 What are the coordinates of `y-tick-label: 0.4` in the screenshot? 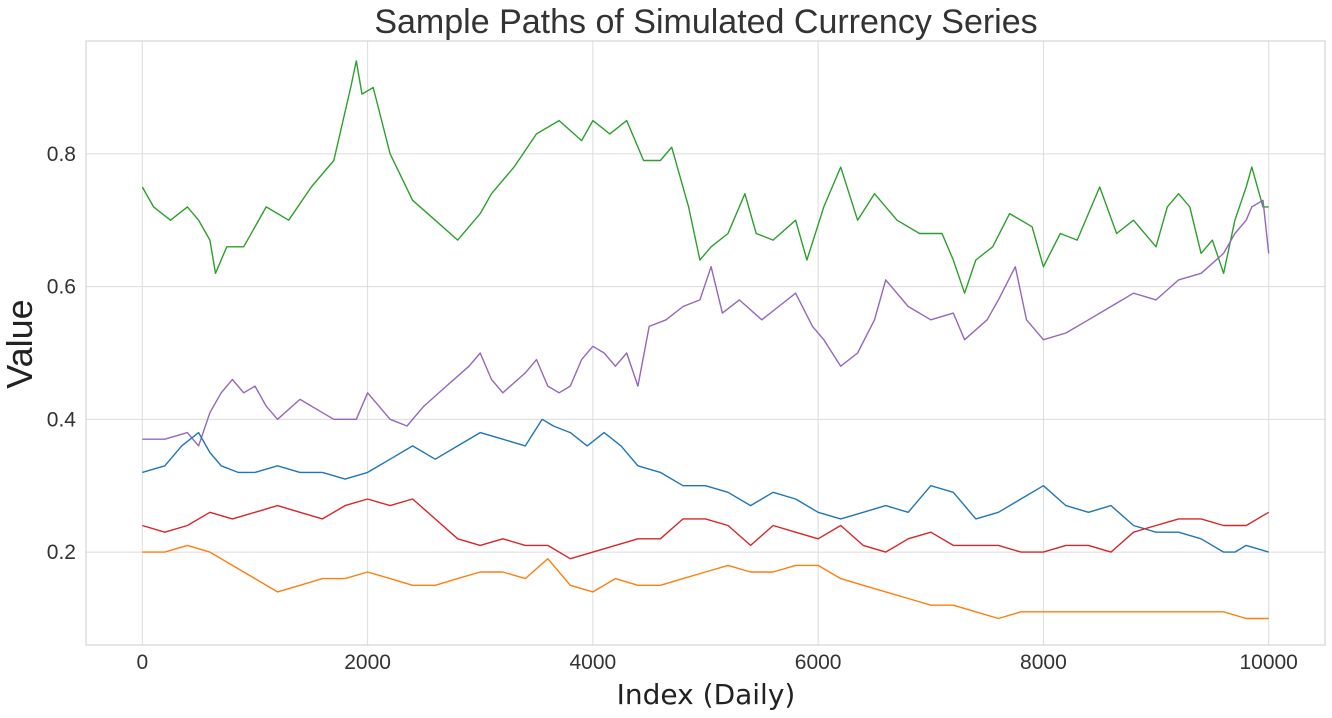 It's located at (62, 419).